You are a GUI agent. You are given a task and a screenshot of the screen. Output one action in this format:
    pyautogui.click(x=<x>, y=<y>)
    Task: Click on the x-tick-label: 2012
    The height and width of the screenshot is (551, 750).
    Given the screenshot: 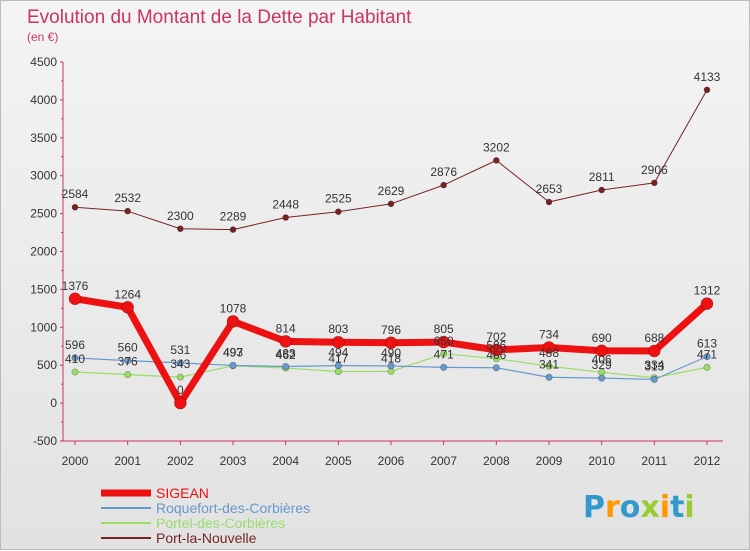 What is the action you would take?
    pyautogui.click(x=707, y=461)
    